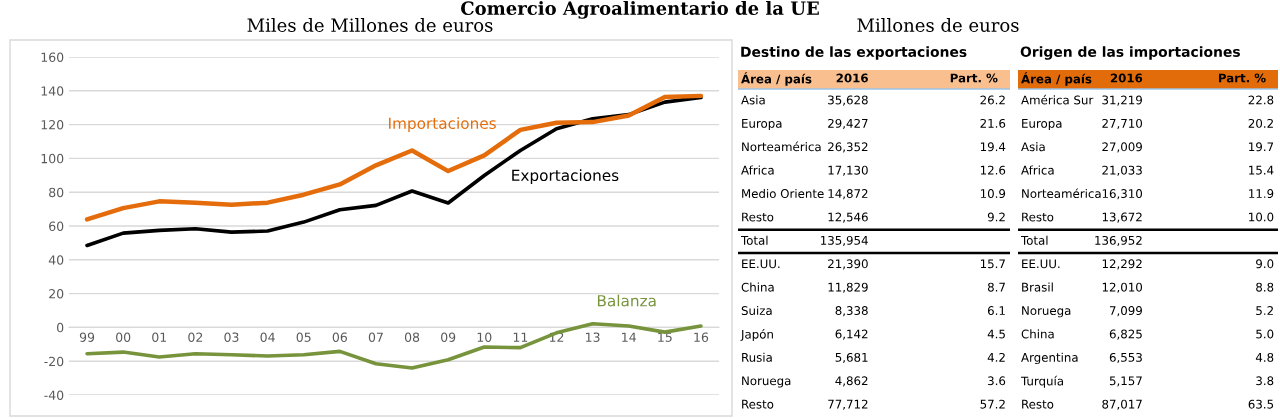  Describe the element at coordinates (1261, 100) in the screenshot. I see `data-label: 22.8` at that location.